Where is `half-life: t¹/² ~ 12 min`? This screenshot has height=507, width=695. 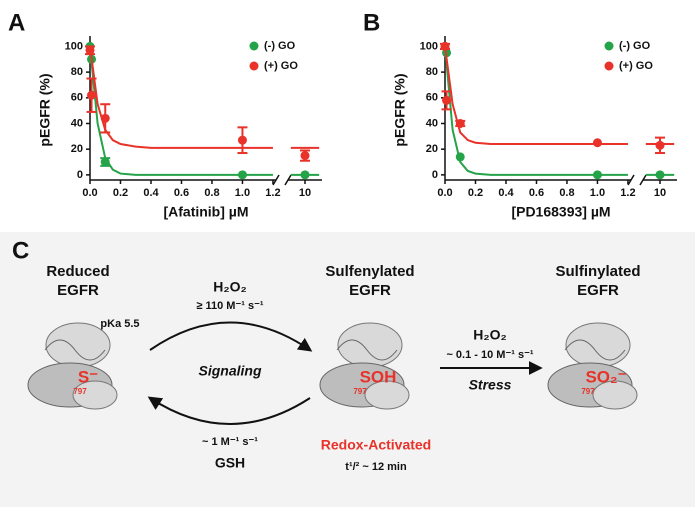
half-life: t¹/² ~ 12 min is located at coordinates (376, 467).